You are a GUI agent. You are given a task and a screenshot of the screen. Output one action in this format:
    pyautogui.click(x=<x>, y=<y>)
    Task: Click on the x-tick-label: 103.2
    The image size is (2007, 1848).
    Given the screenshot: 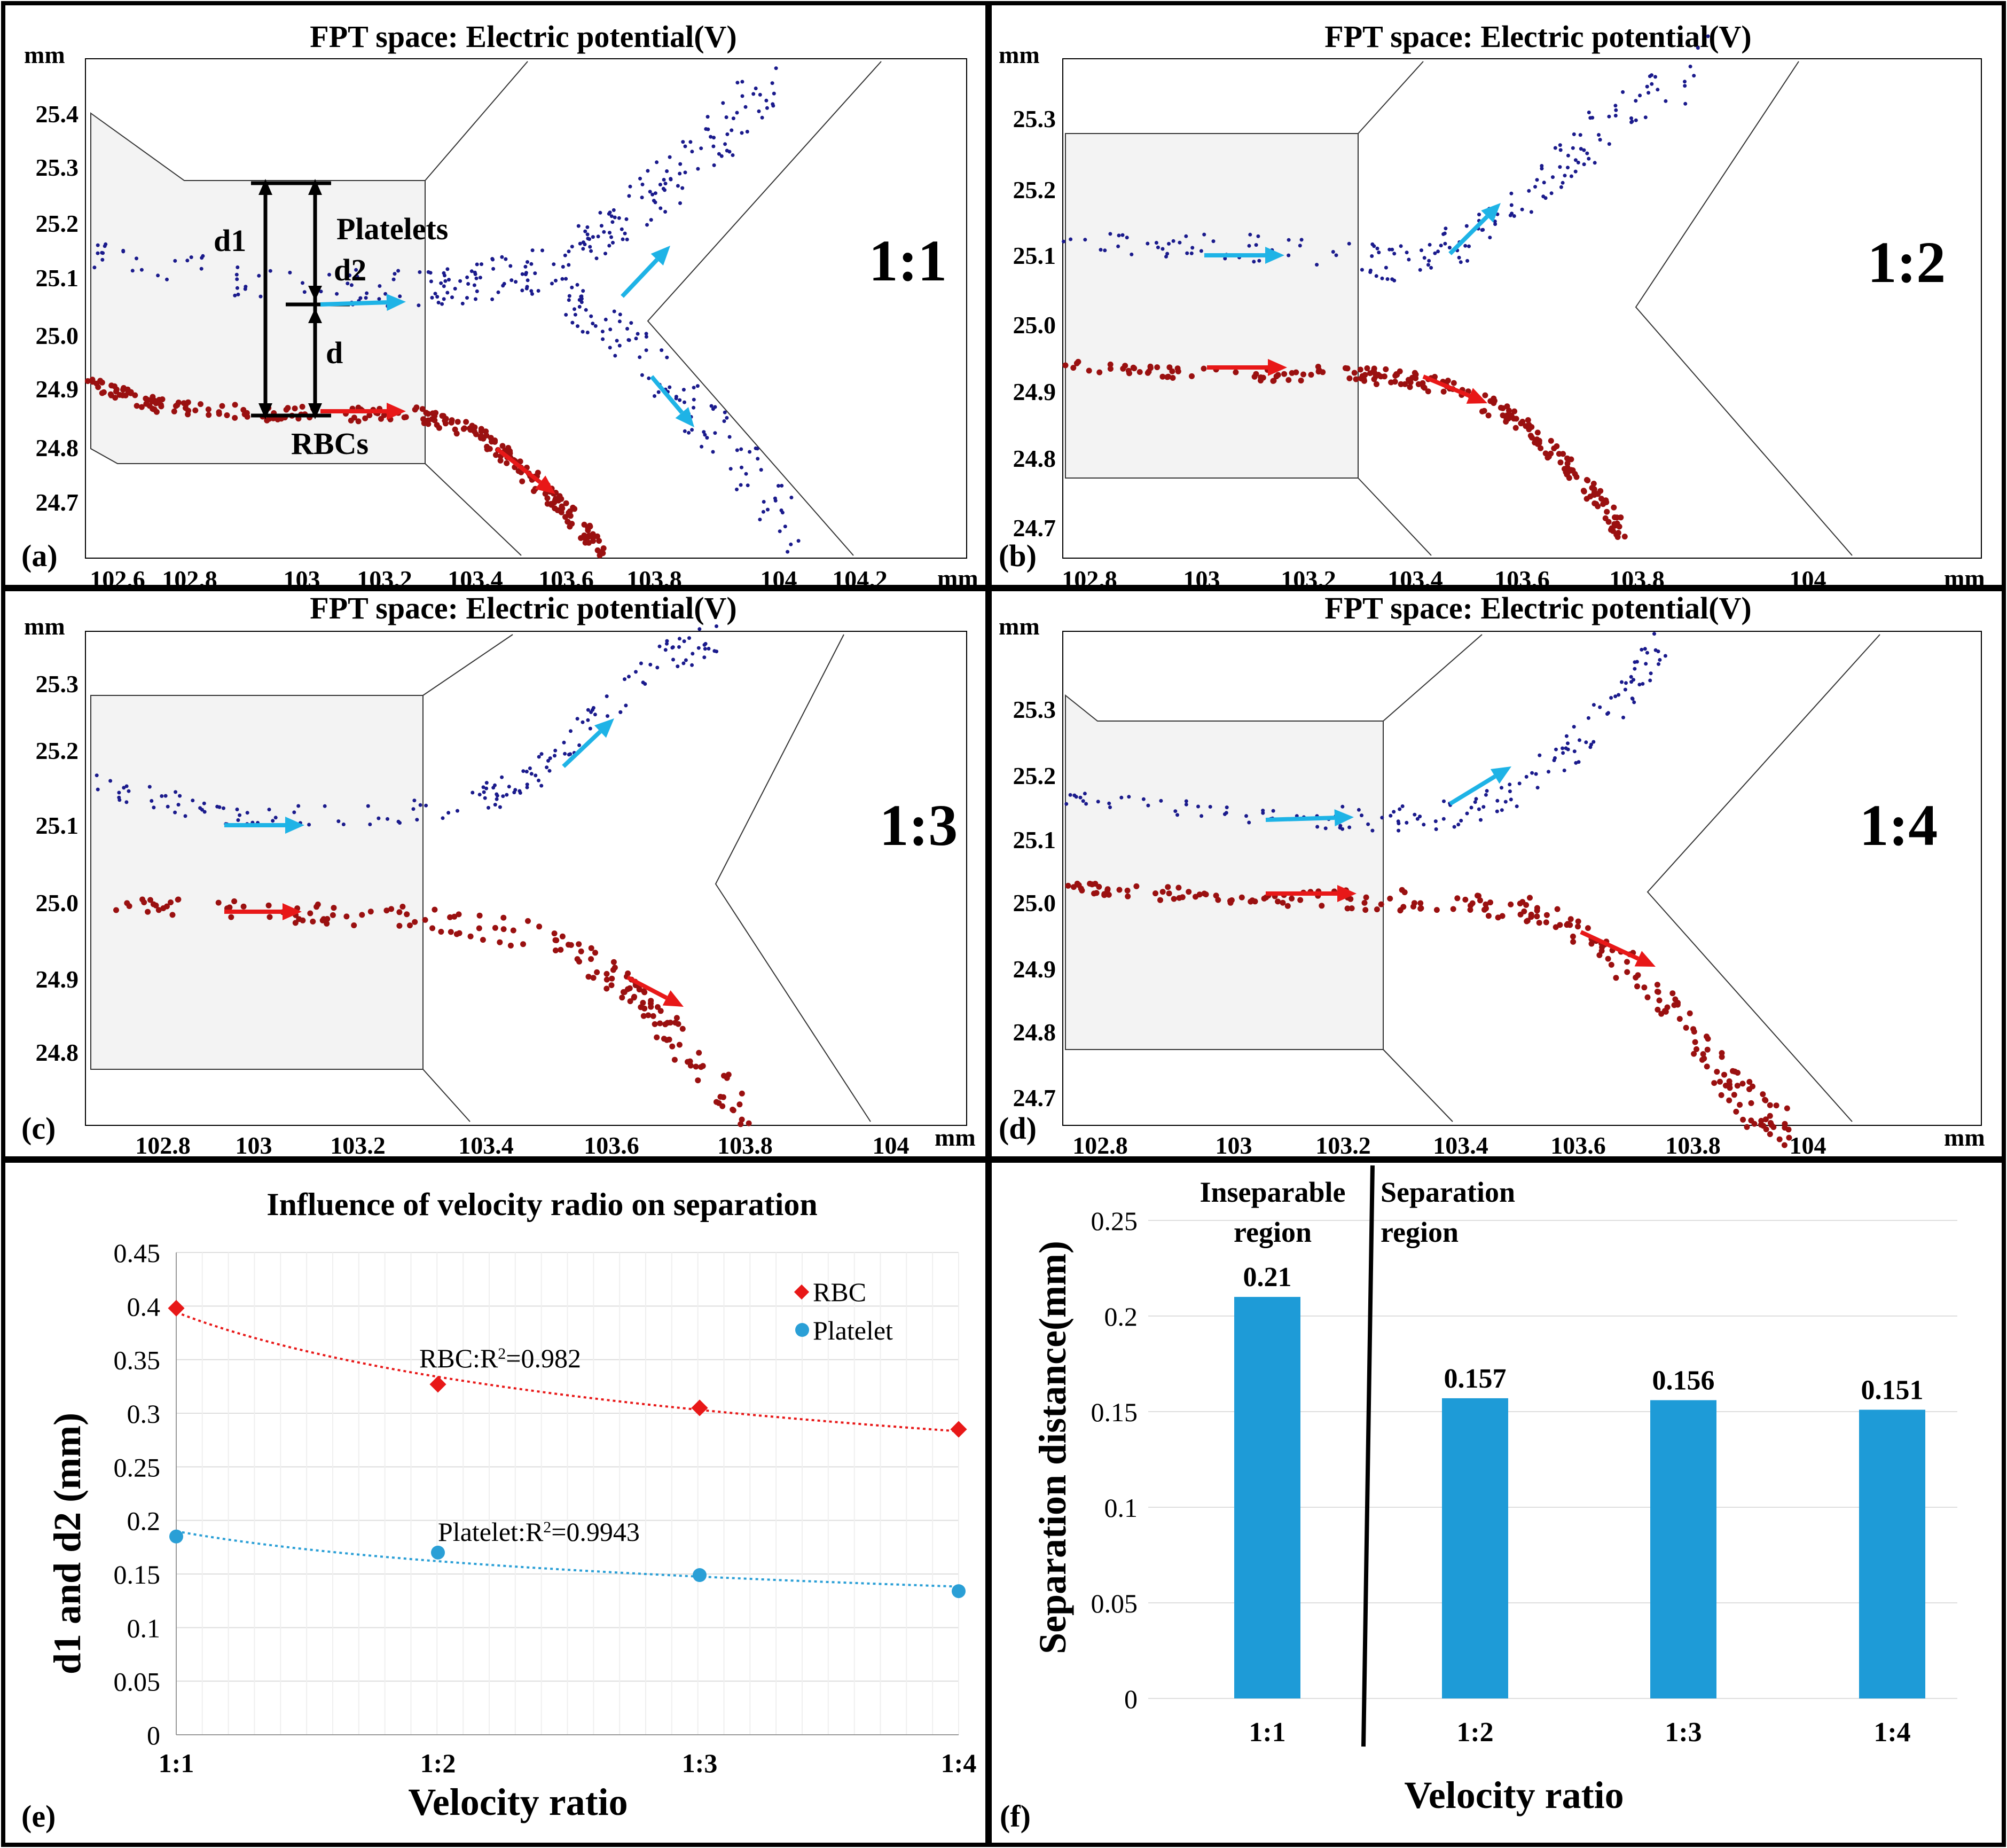 What is the action you would take?
    pyautogui.click(x=358, y=1145)
    